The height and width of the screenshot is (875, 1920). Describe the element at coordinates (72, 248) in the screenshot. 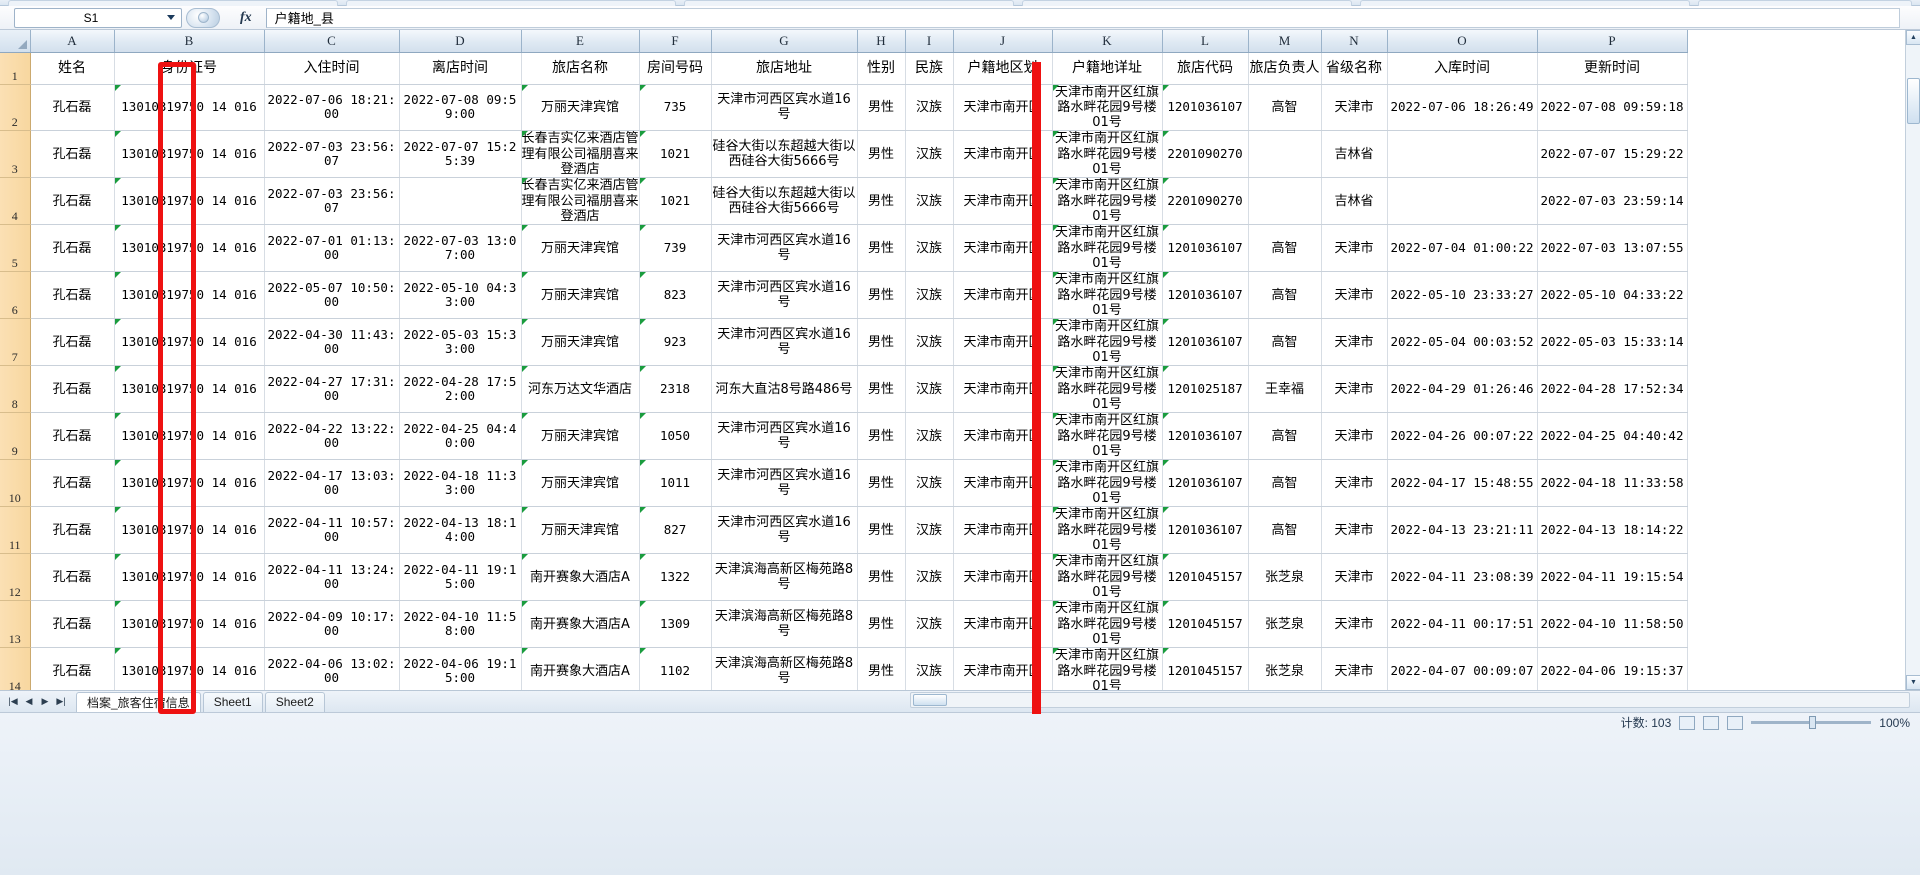

I see `cell-a-5: 孔石磊` at that location.